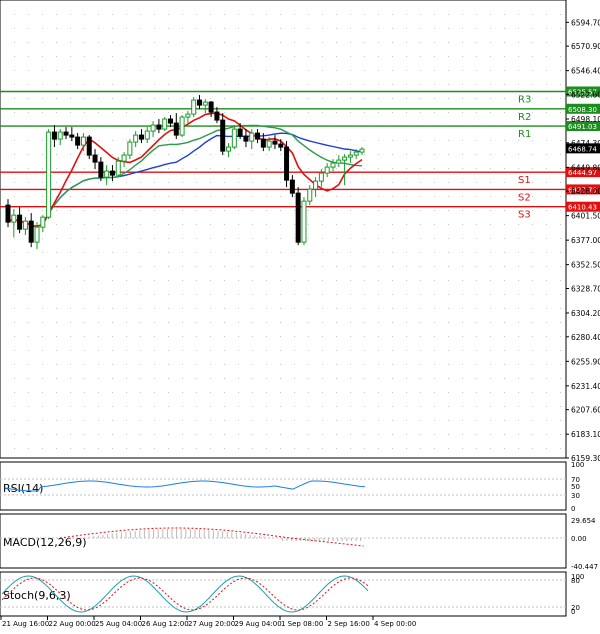 Image resolution: width=600 pixels, height=634 pixels. What do you see at coordinates (579, 539) in the screenshot?
I see `macd-scale-label: 0.00` at bounding box center [579, 539].